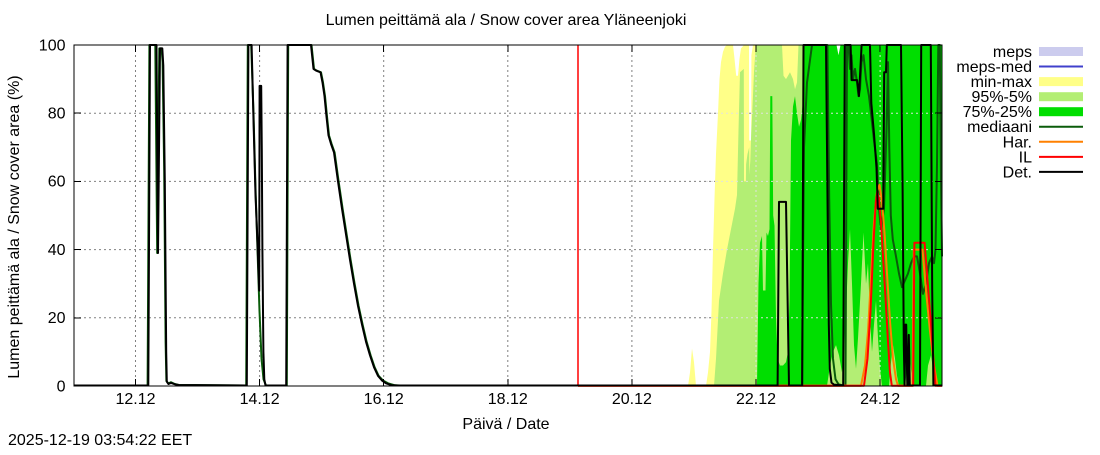 The image size is (1100, 455). What do you see at coordinates (632, 399) in the screenshot?
I see `svg-text: 20.12` at bounding box center [632, 399].